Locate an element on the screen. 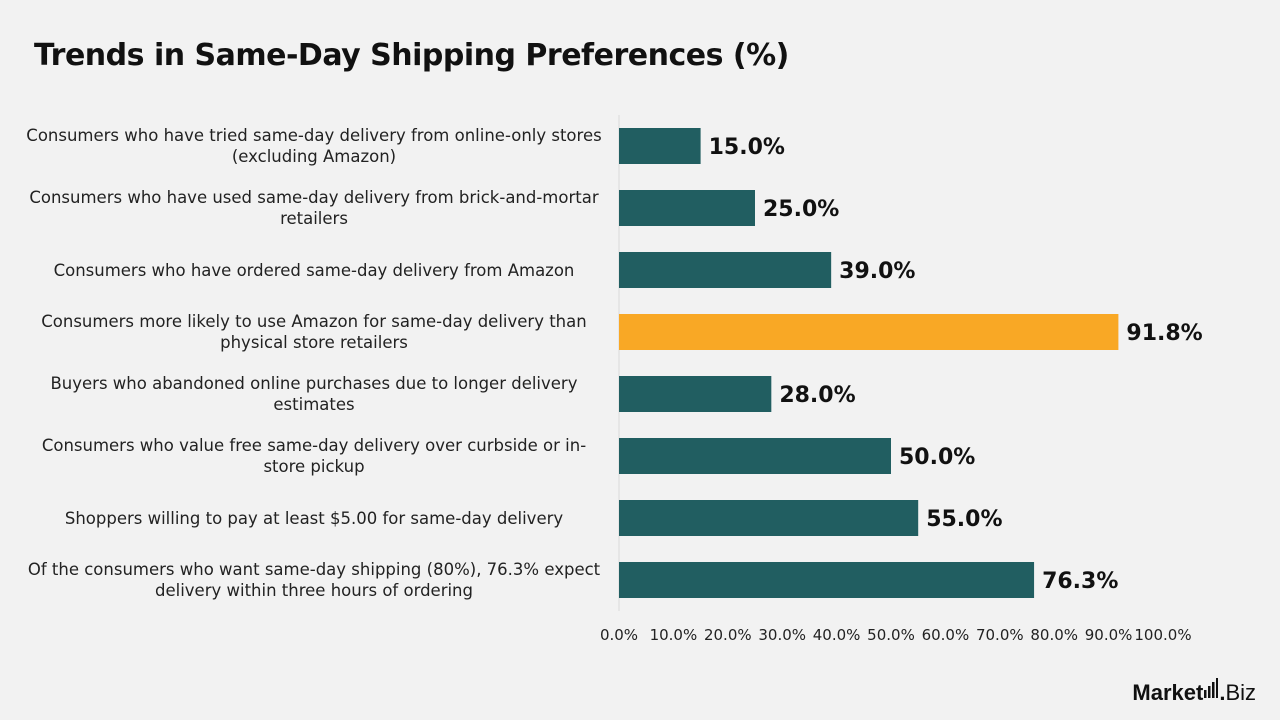  data-label: 39.0% is located at coordinates (877, 271).